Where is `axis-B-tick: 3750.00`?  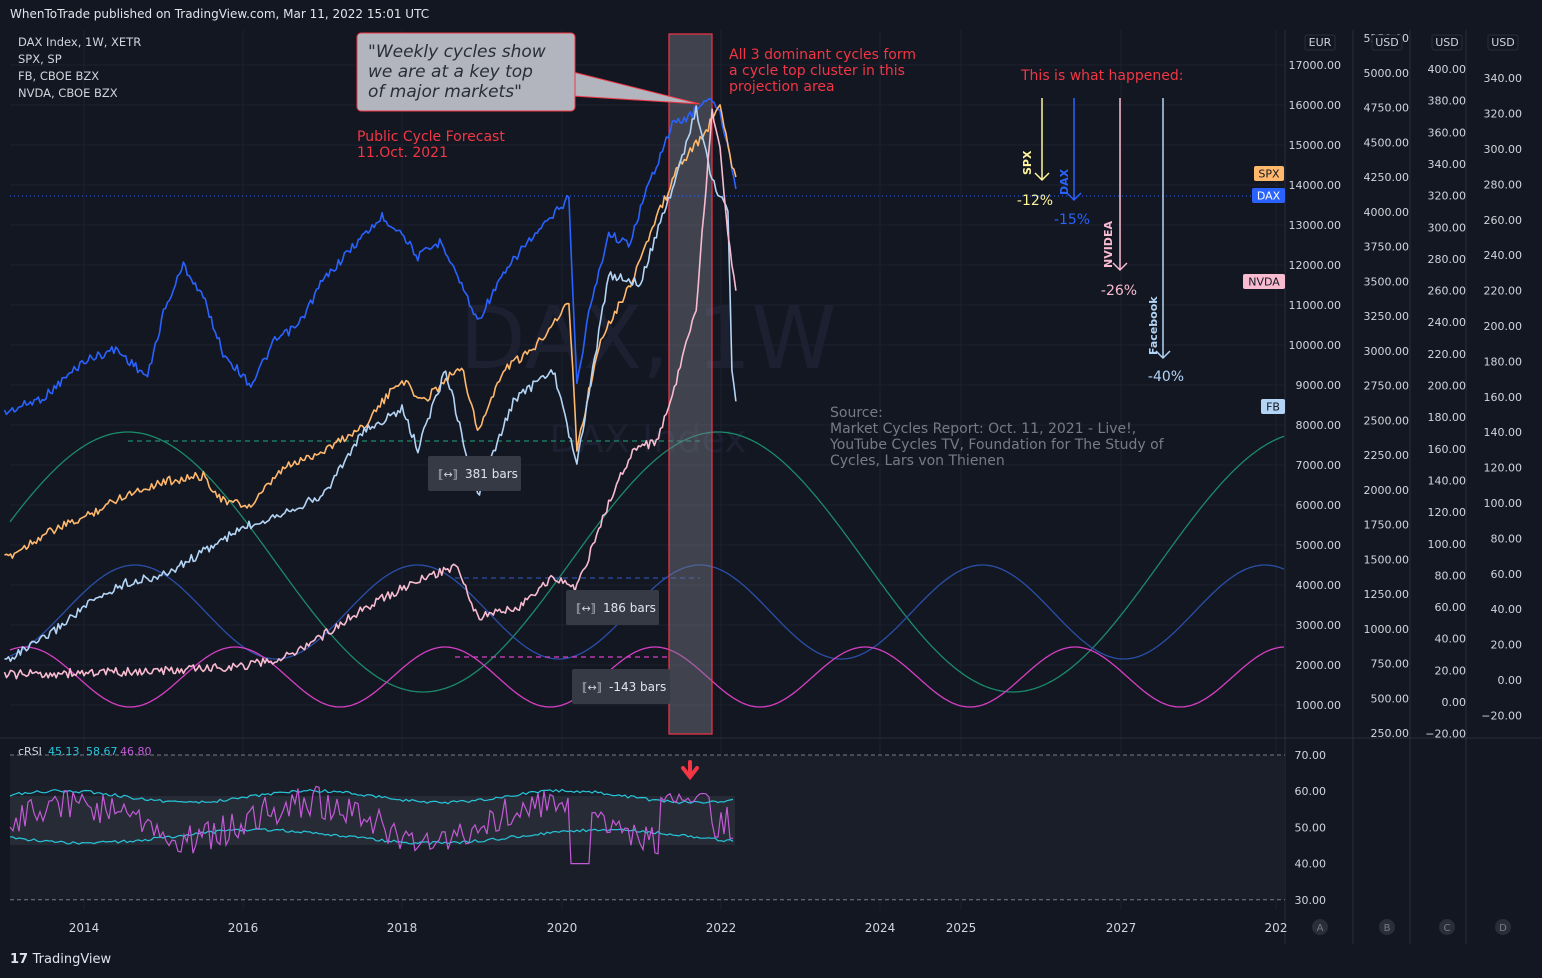 axis-B-tick: 3750.00 is located at coordinates (1387, 247).